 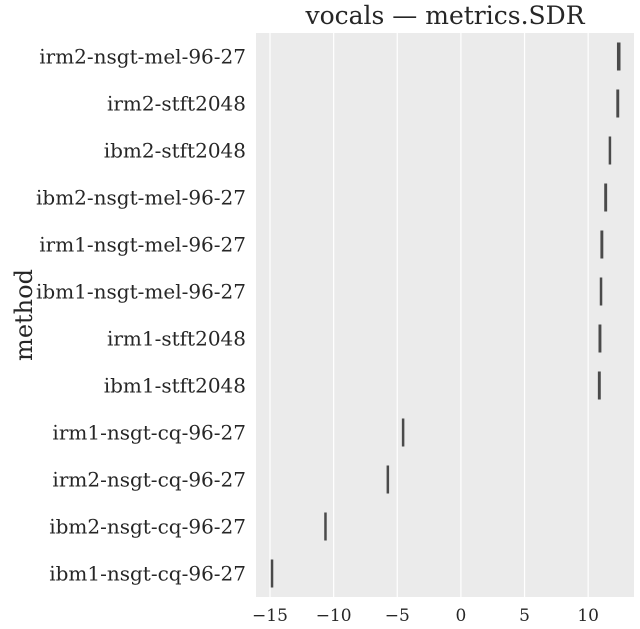 I want to click on x-tick-label: 0, so click(x=460, y=616).